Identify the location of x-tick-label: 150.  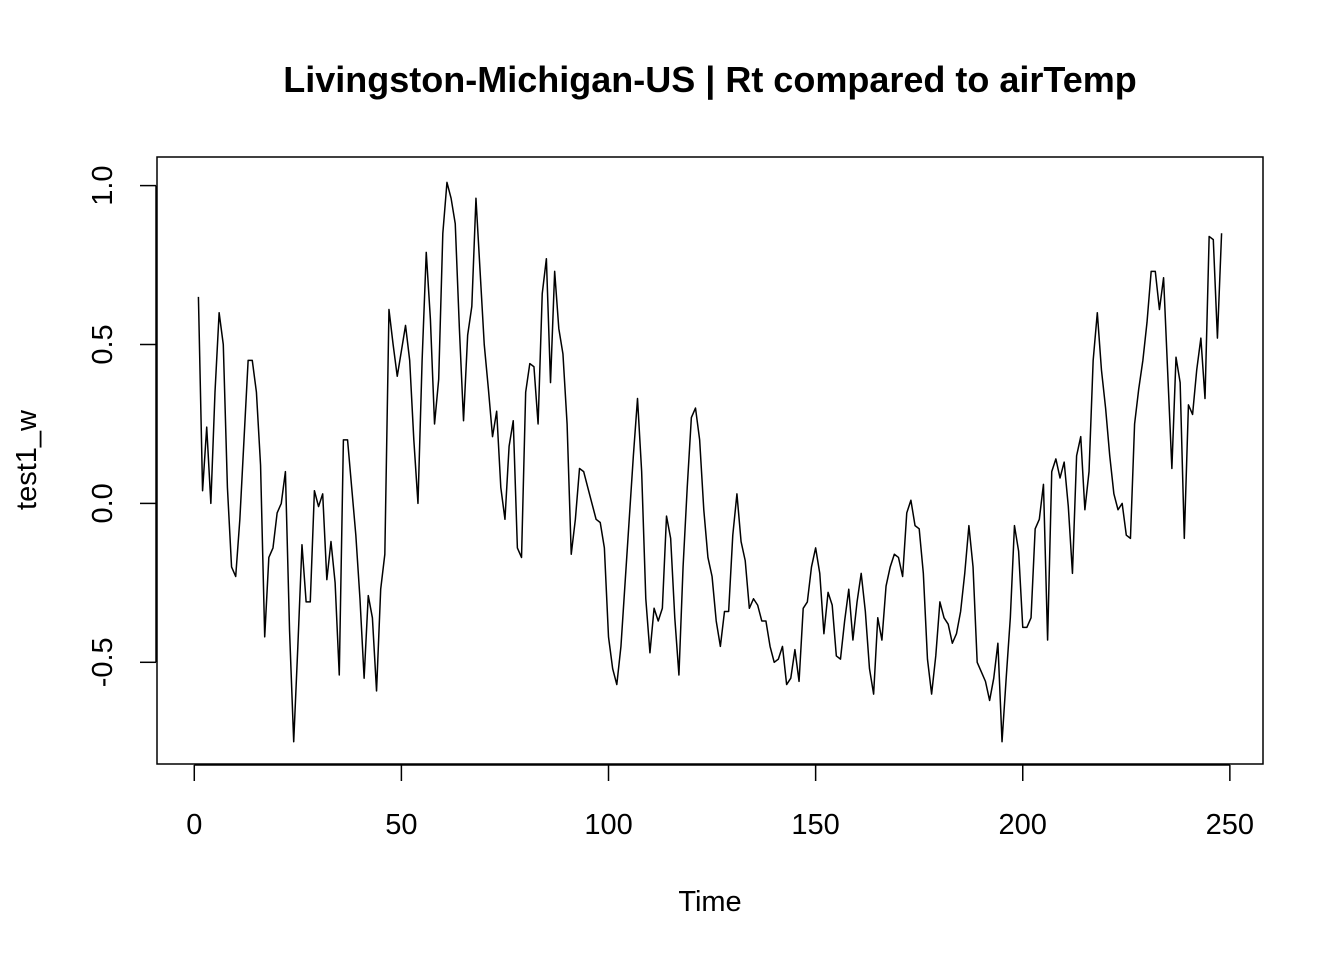
(815, 825).